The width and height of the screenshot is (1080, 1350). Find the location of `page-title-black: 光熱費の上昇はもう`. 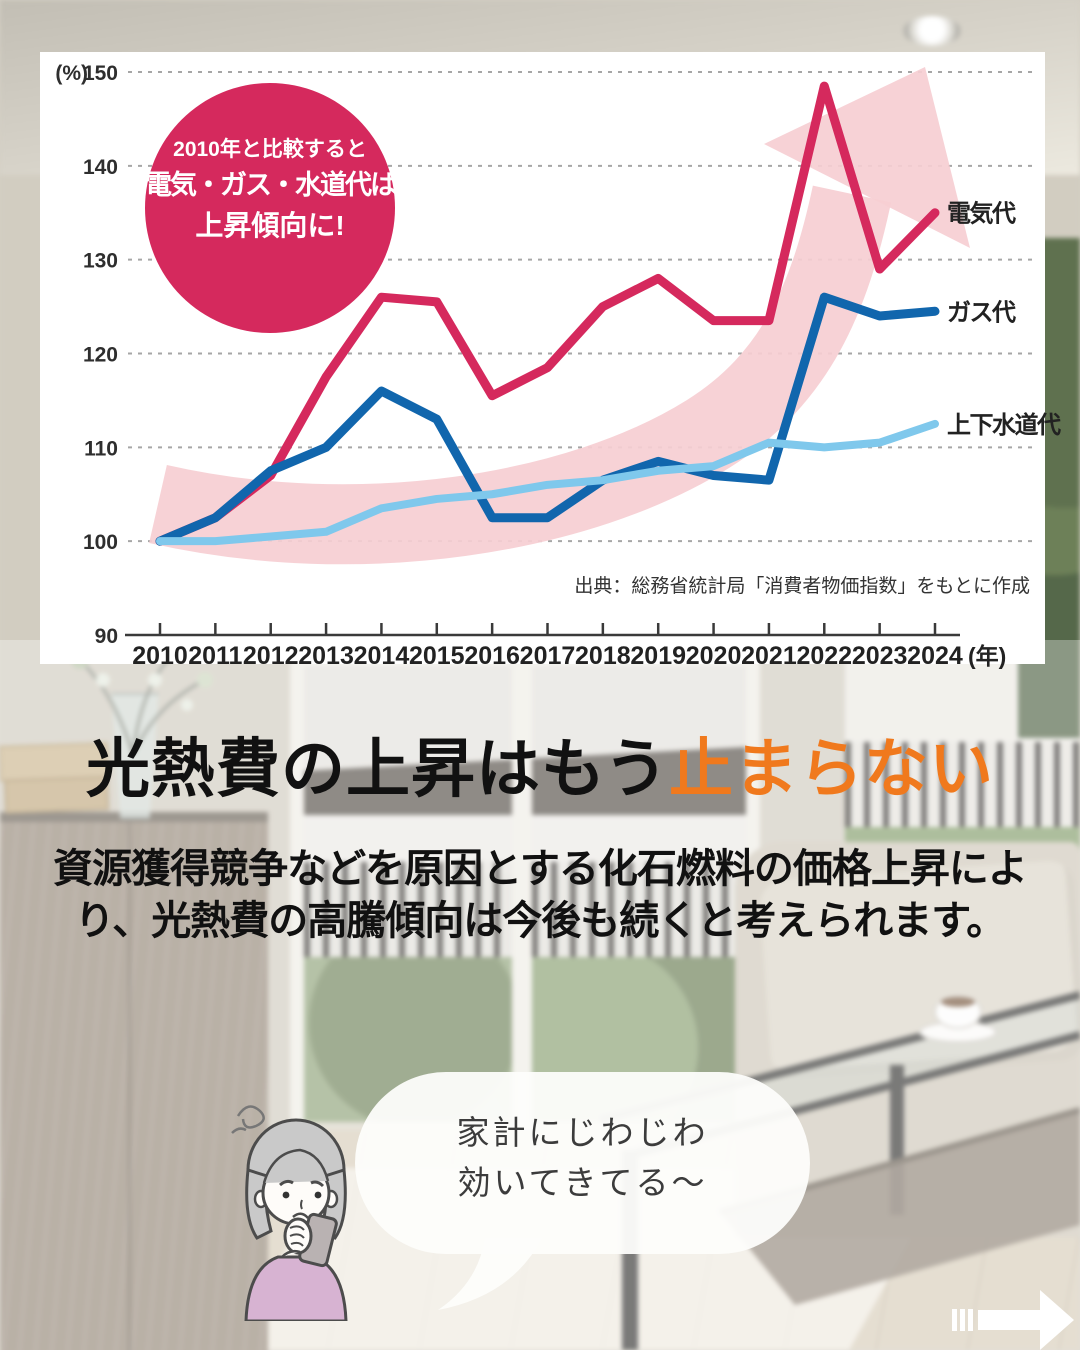

page-title-black: 光熱費の上昇はもう is located at coordinates (377, 769).